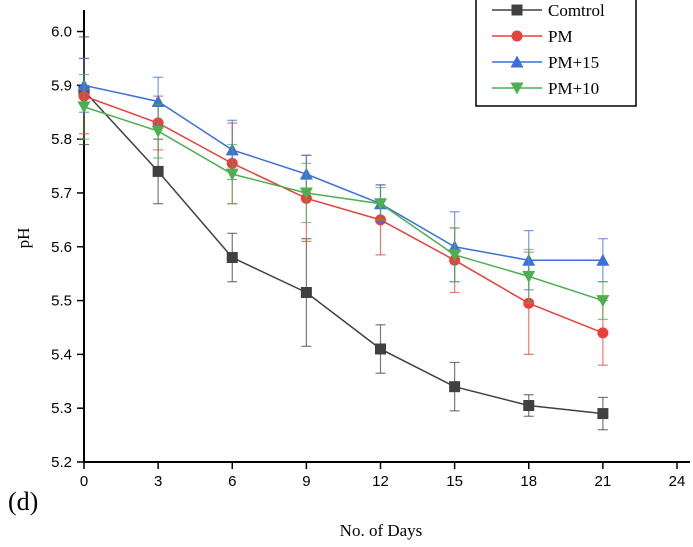 The height and width of the screenshot is (547, 693). I want to click on x-tick-label: 12, so click(380, 481).